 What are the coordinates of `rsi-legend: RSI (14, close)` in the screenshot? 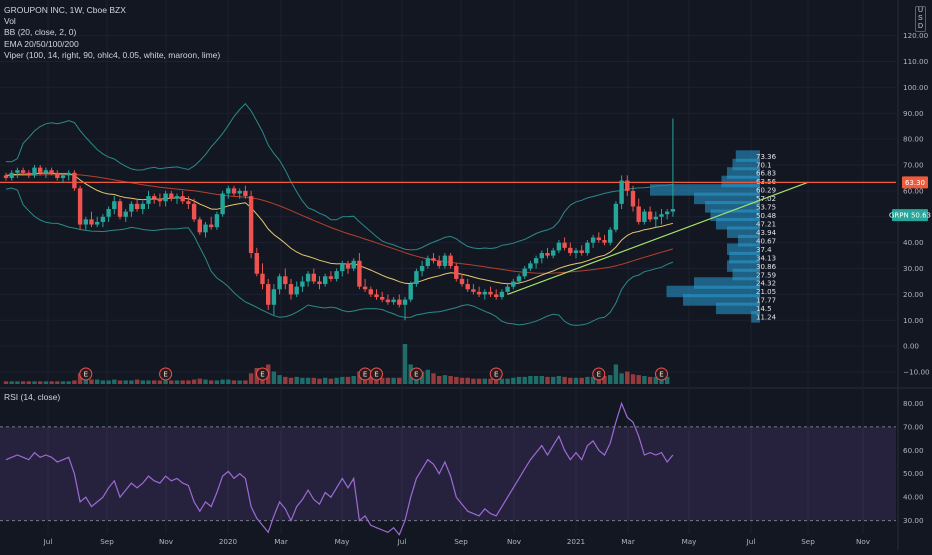 It's located at (32, 397).